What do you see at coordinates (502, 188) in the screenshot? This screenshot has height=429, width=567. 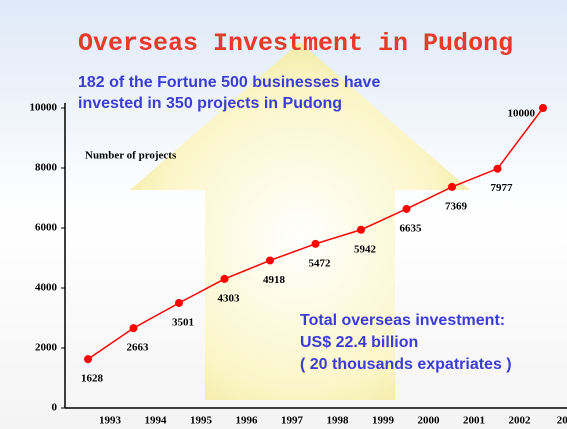 I see `value-label: 7977` at bounding box center [502, 188].